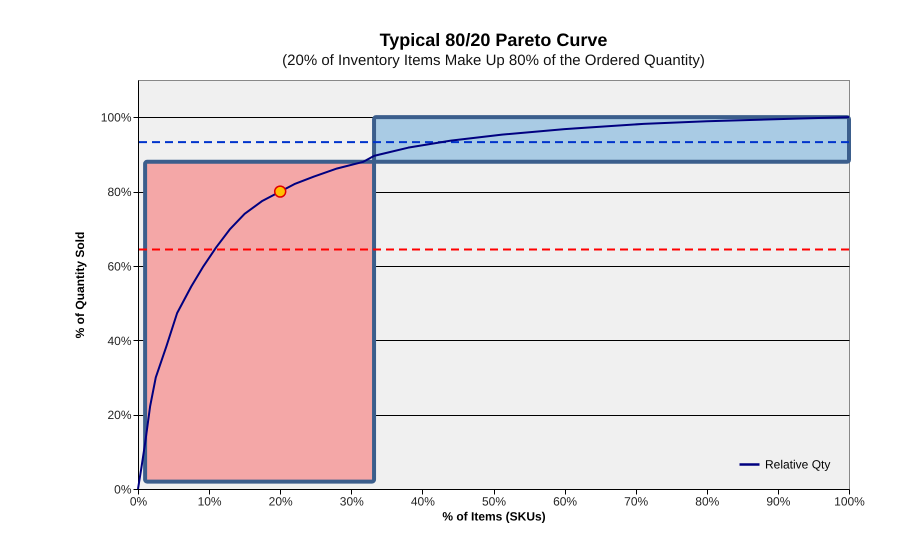 Image resolution: width=916 pixels, height=542 pixels. I want to click on x-tick-label: 20%, so click(281, 501).